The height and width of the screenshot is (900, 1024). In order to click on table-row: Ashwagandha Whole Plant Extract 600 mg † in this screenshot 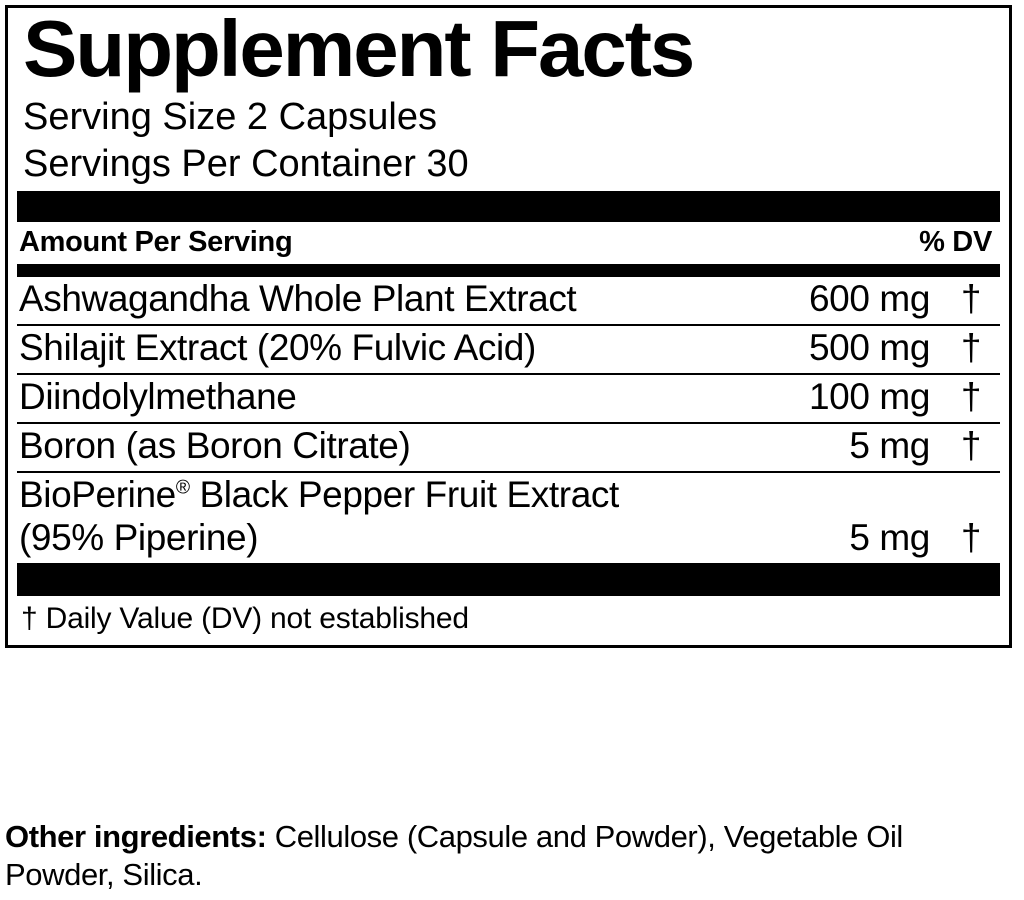, I will do `click(508, 300)`.